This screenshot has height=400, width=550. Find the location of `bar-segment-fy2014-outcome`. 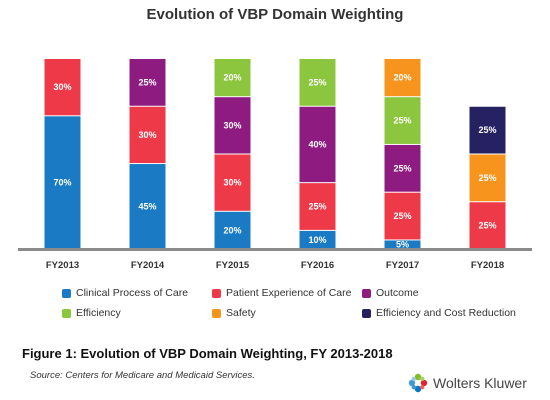

bar-segment-fy2014-outcome is located at coordinates (147, 82).